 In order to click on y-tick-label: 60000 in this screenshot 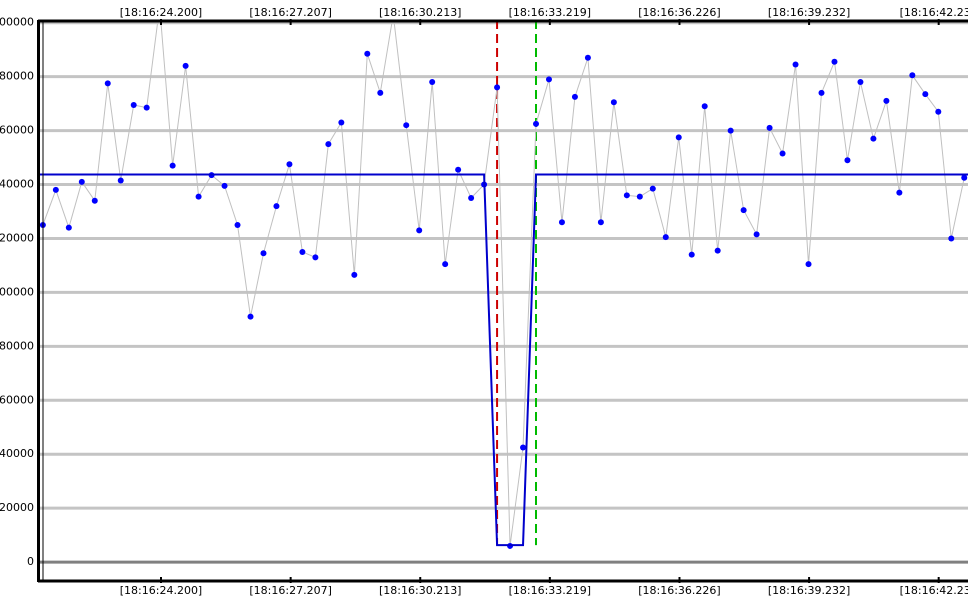, I will do `click(17, 399)`.